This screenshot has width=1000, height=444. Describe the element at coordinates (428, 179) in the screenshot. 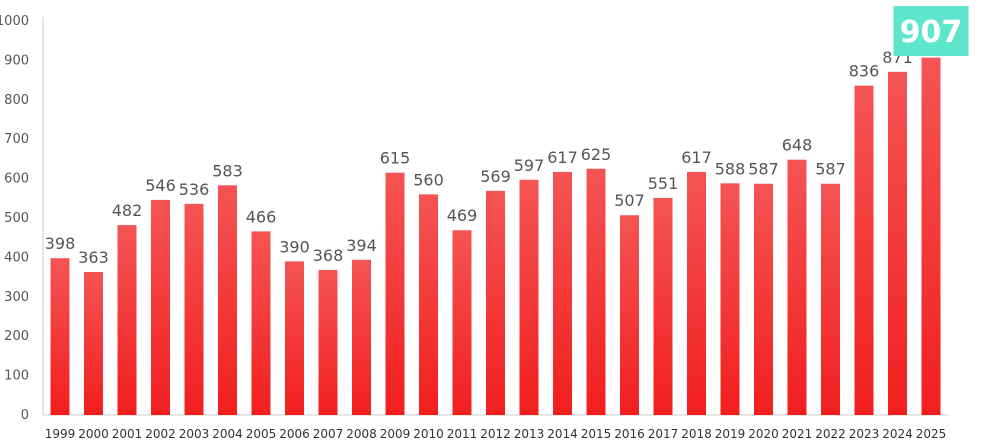

I see `data-label: 560` at that location.